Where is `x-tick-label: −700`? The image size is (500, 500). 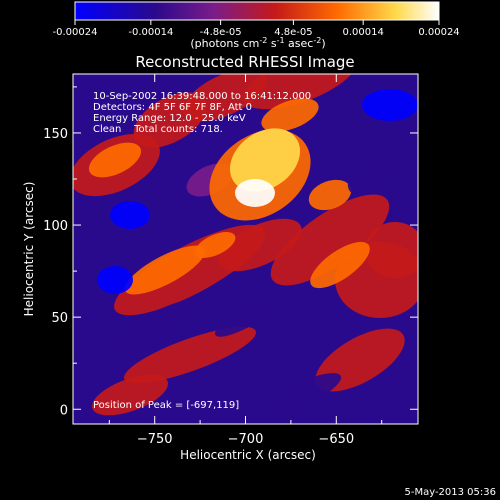
x-tick-label: −700 is located at coordinates (246, 439).